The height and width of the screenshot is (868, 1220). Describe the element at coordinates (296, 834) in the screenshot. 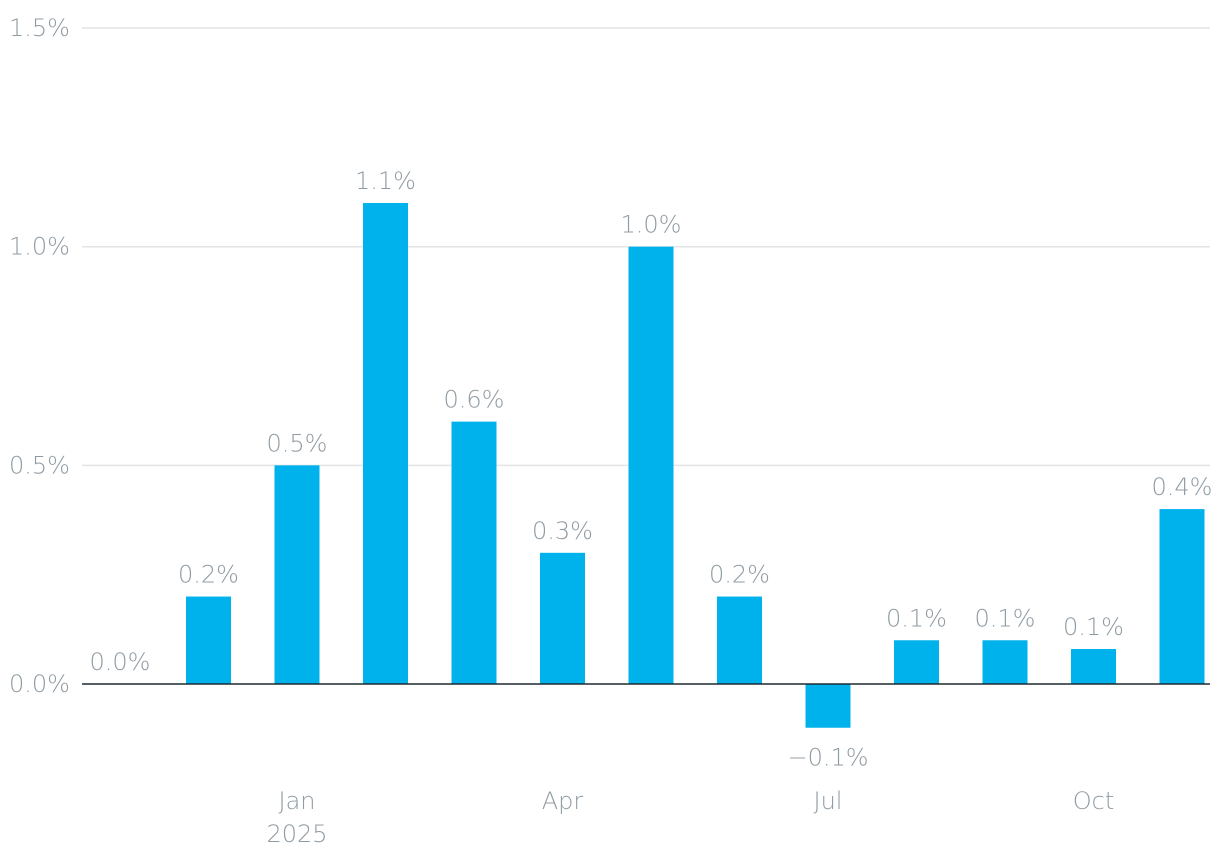

I see `x-tick-year-label: 2025` at that location.